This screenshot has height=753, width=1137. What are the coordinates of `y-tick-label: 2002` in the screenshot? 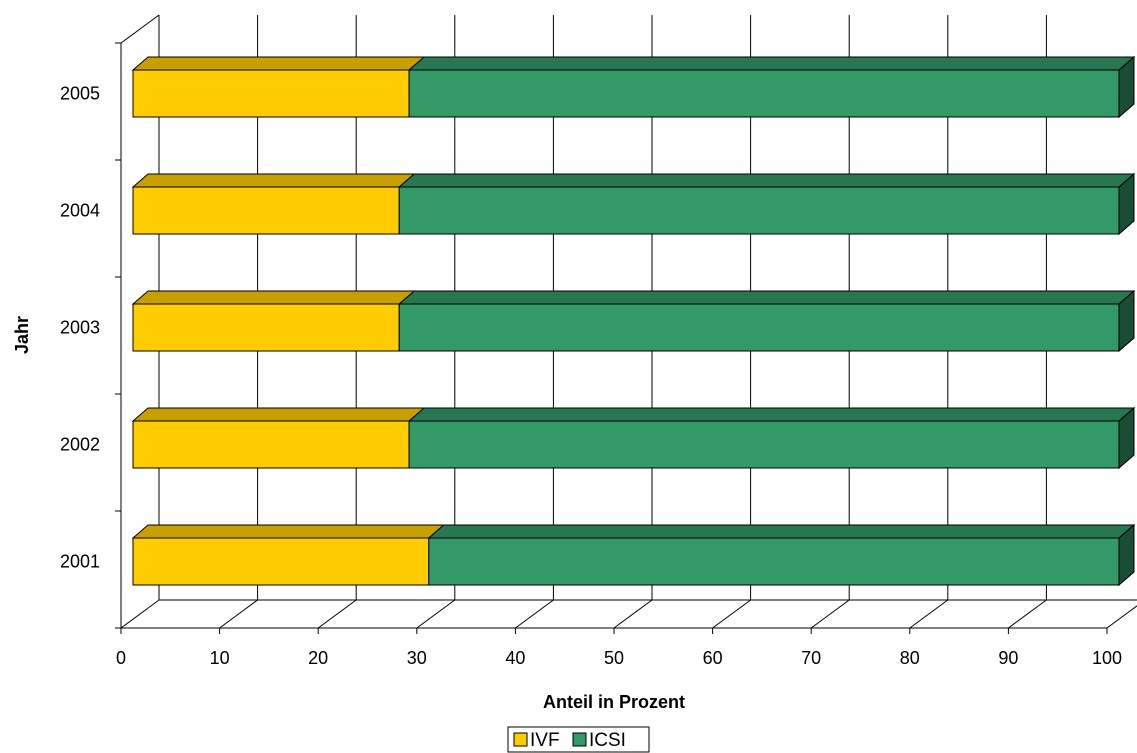 It's located at (80, 445).